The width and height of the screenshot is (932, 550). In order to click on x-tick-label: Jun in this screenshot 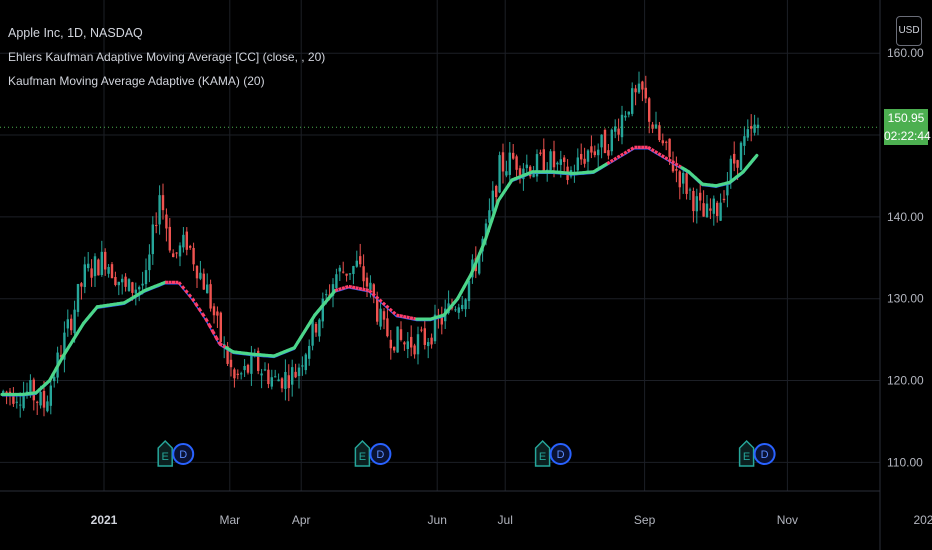, I will do `click(437, 520)`.